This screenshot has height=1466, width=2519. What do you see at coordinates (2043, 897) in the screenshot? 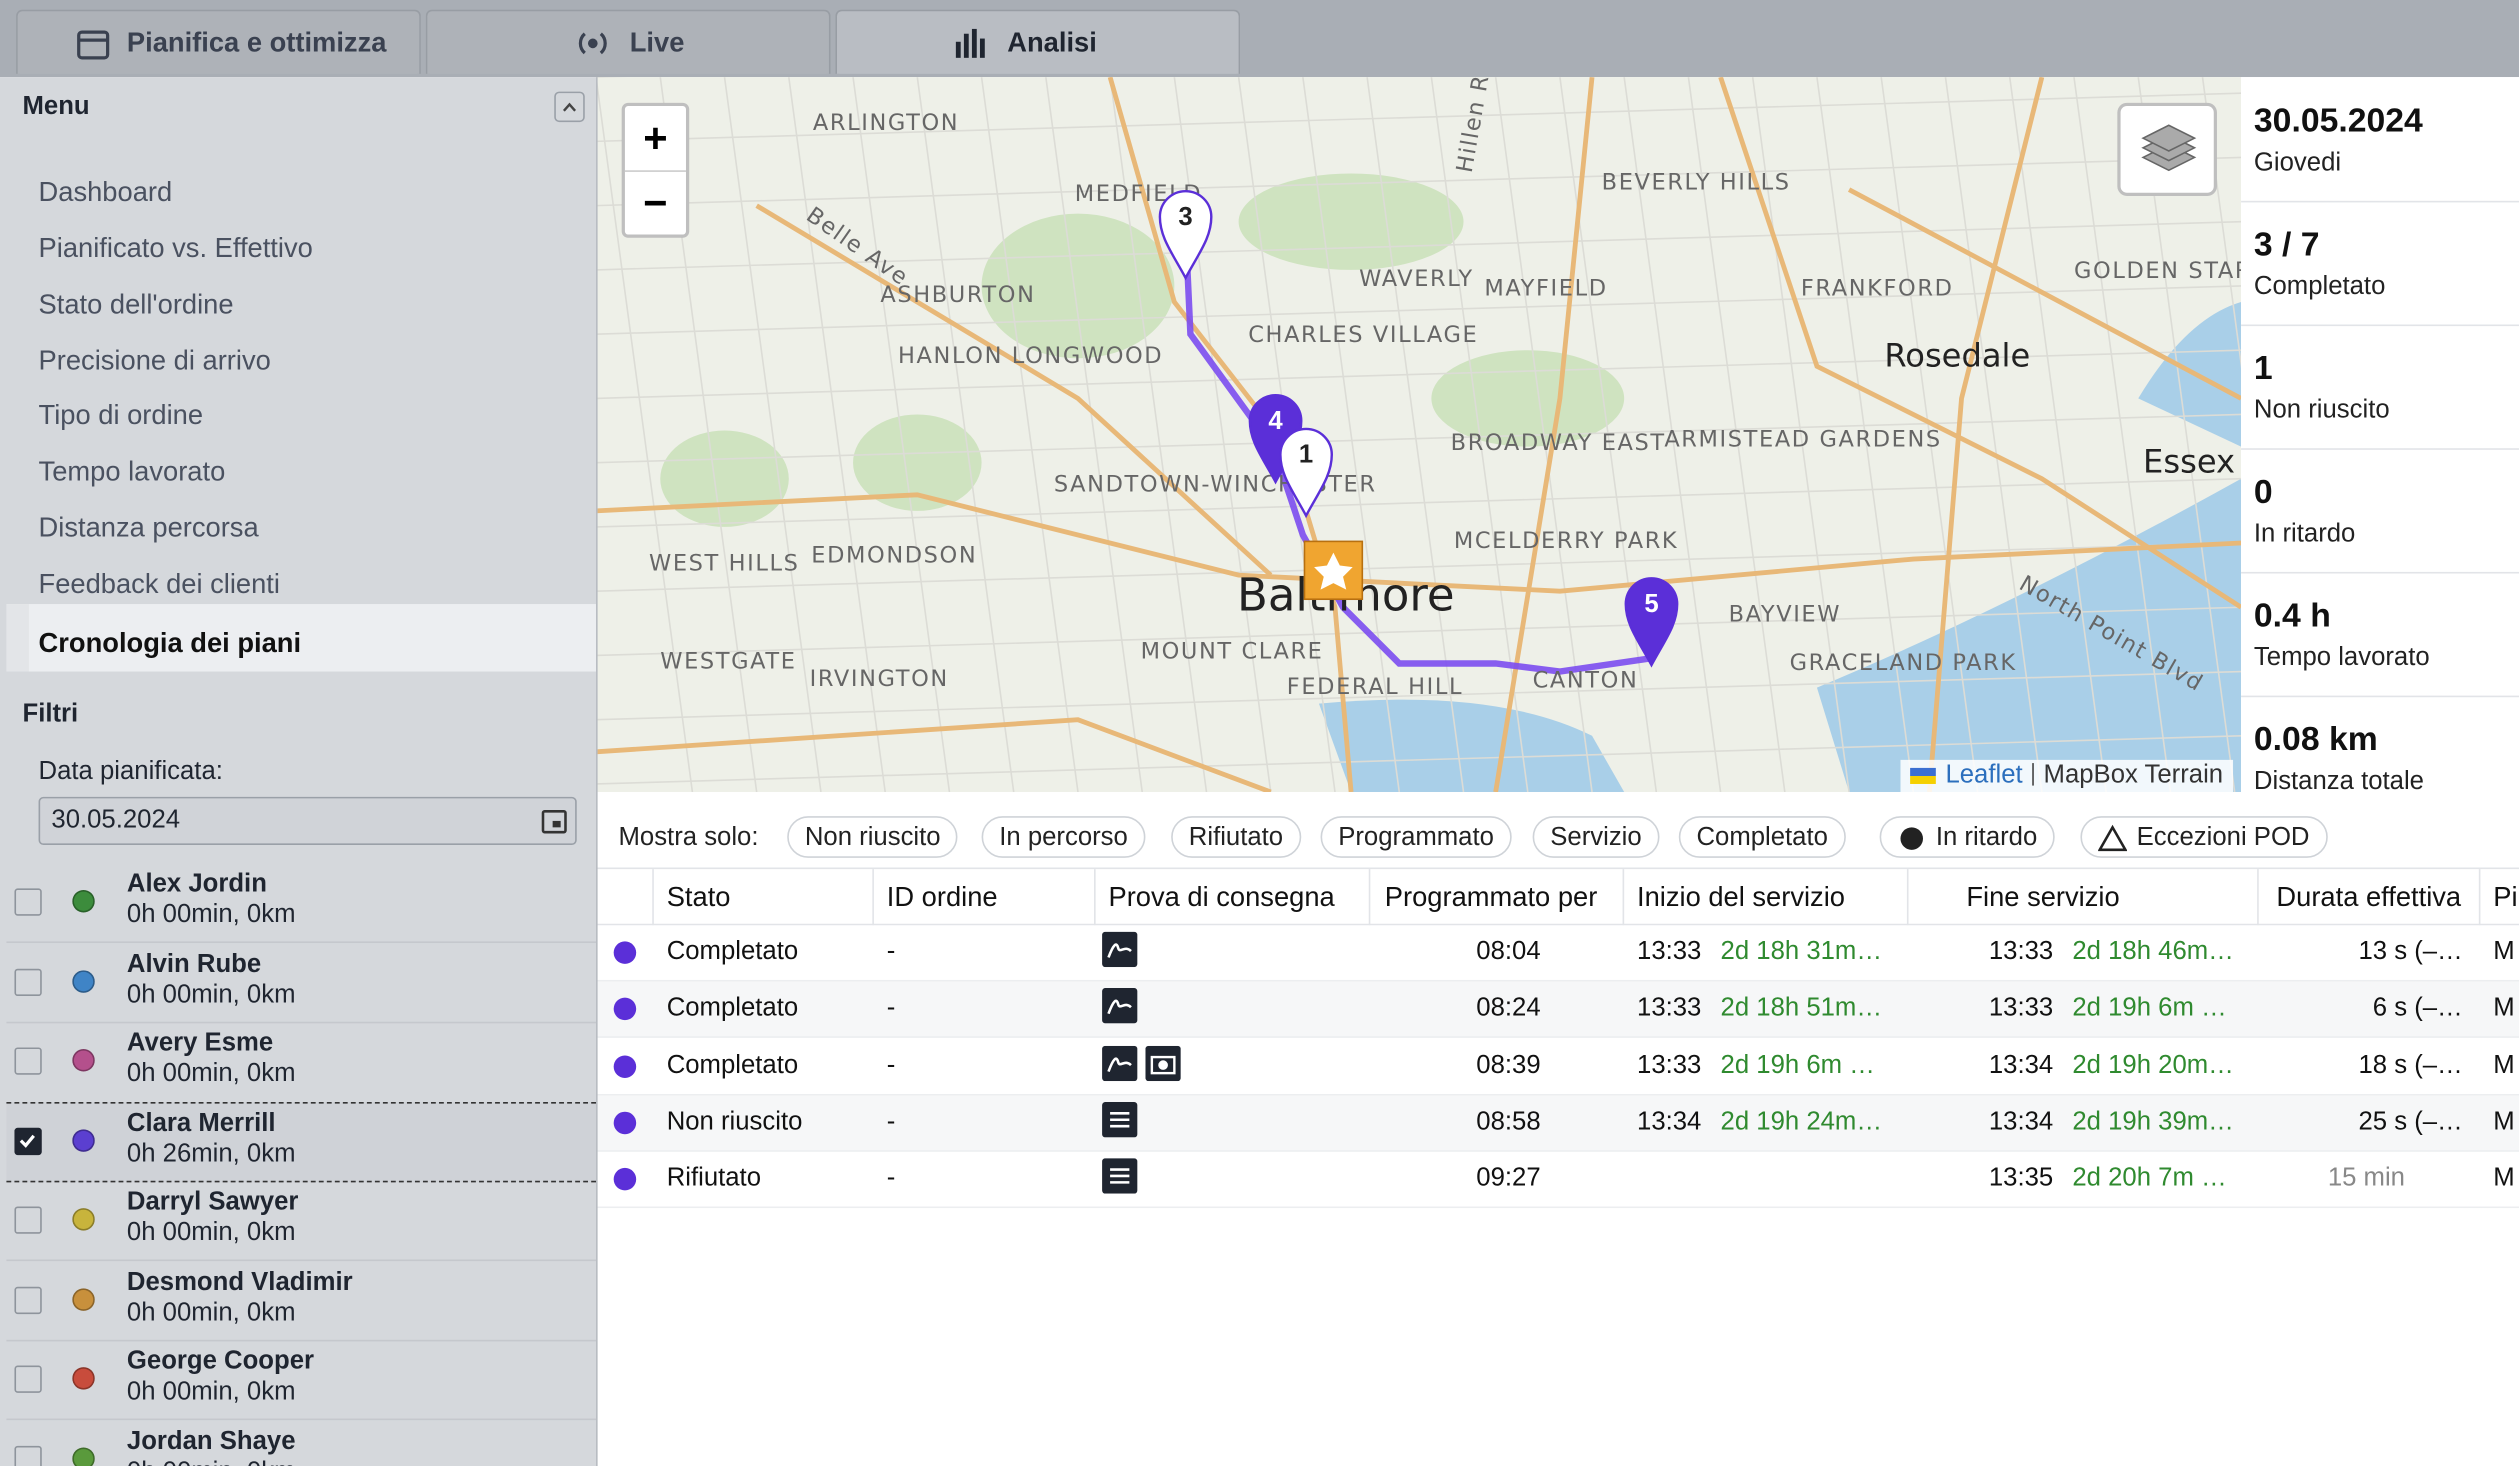
I see `column-header: Fine servizio` at bounding box center [2043, 897].